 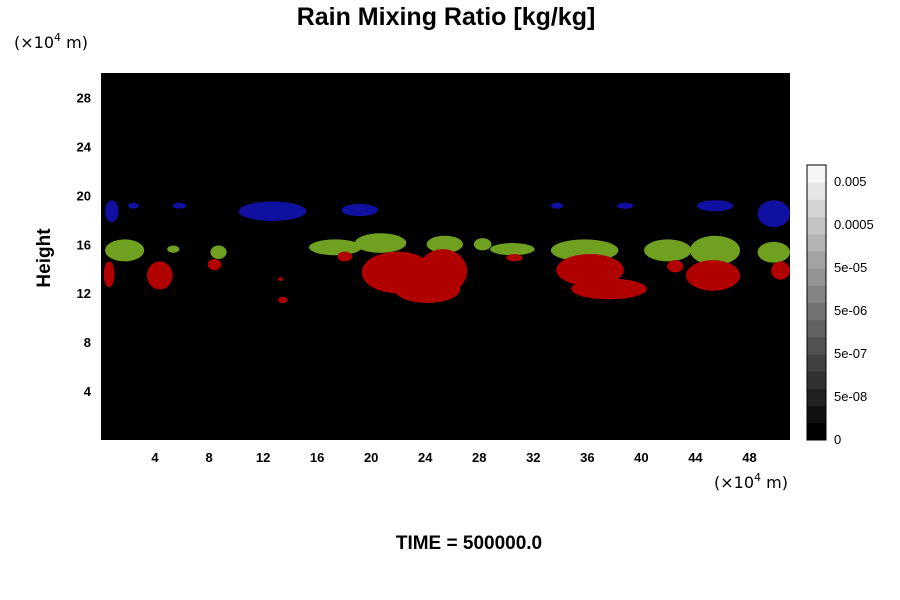 I want to click on rain-regions, so click(x=446, y=251).